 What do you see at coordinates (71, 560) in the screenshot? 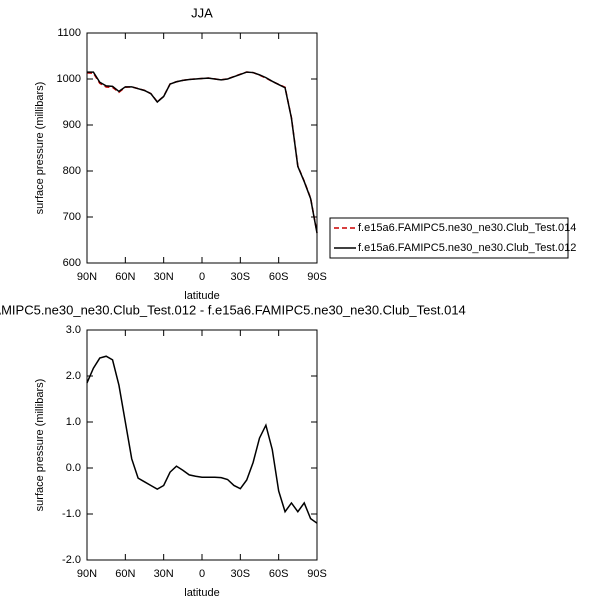
I see `y-tick-label: -2.0` at bounding box center [71, 560].